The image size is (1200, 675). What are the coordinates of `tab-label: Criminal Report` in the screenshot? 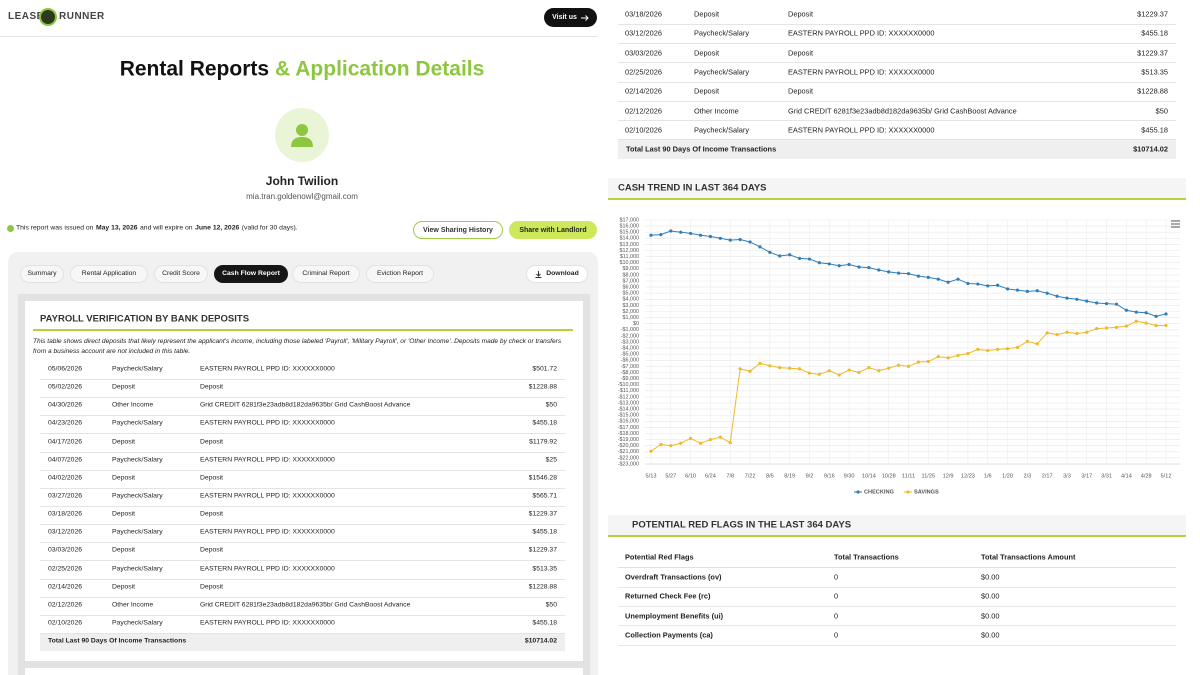 It's located at (326, 273).